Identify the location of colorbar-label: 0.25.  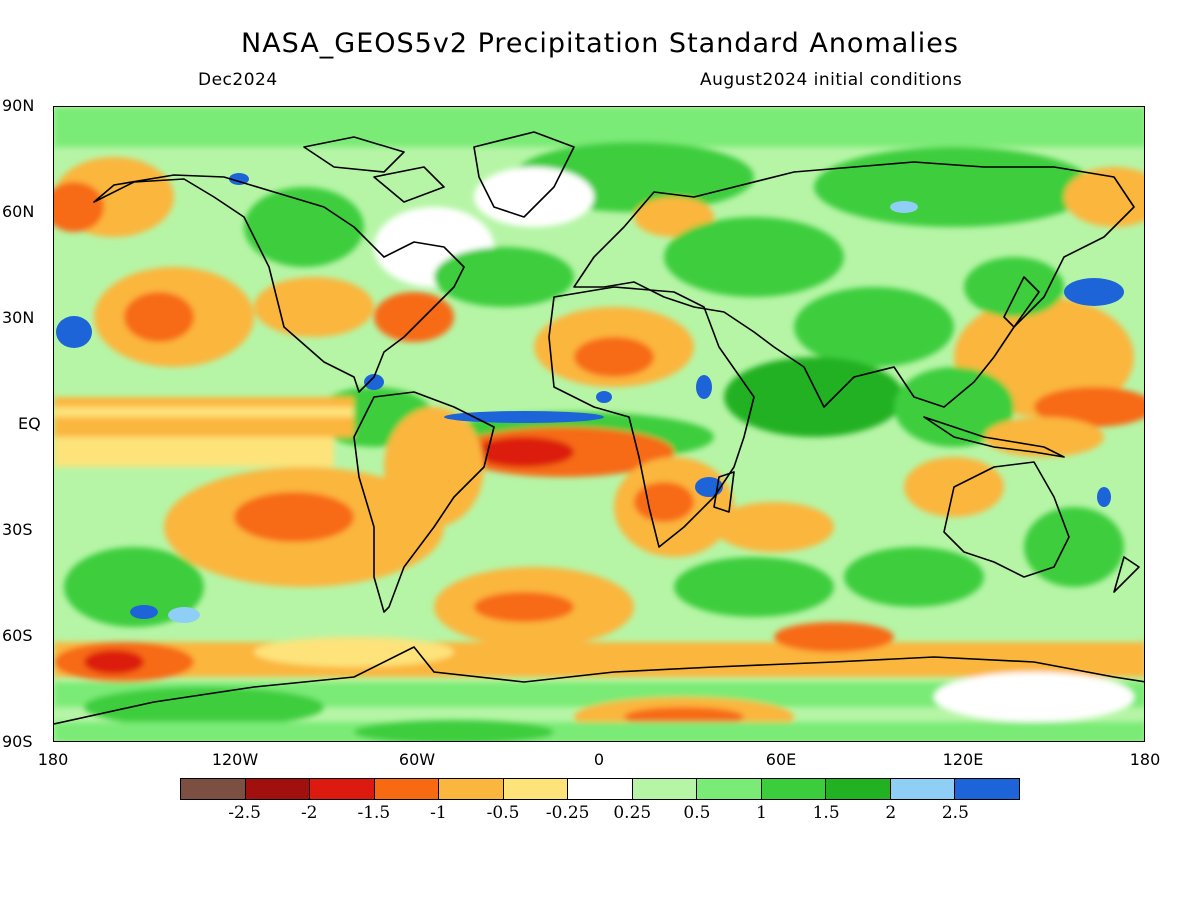
(632, 813).